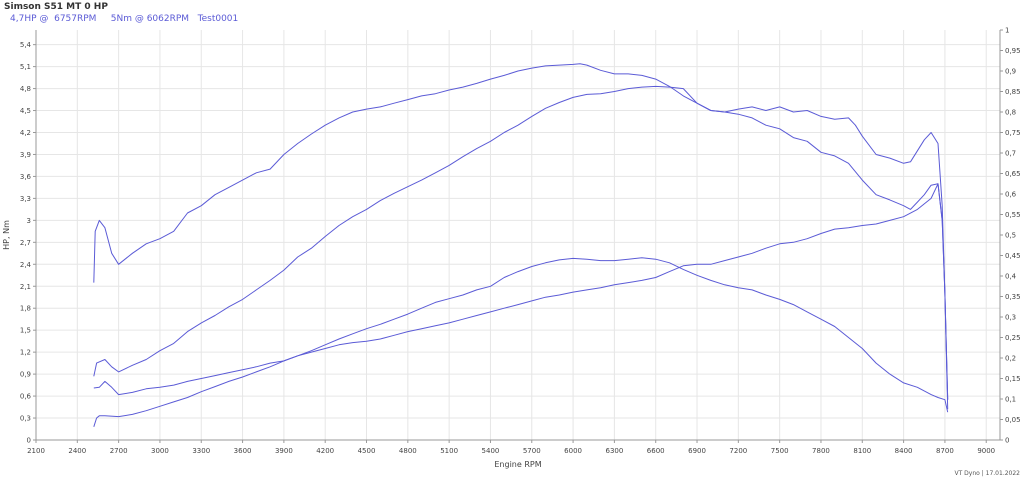  Describe the element at coordinates (1007, 31) in the screenshot. I see `y2-tick-label: 1` at that location.